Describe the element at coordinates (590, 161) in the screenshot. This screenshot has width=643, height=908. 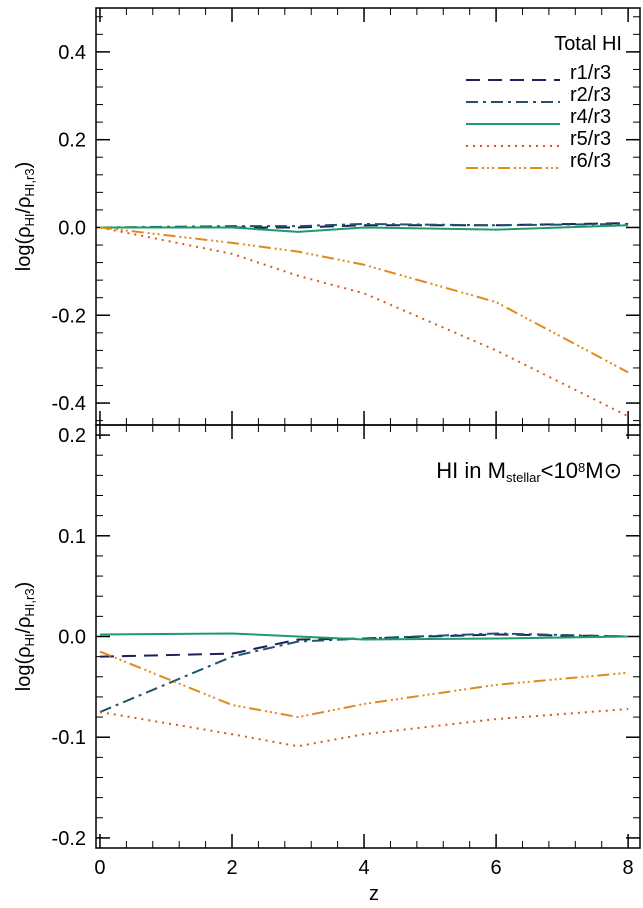
I see `legend-label: r6/r3` at that location.